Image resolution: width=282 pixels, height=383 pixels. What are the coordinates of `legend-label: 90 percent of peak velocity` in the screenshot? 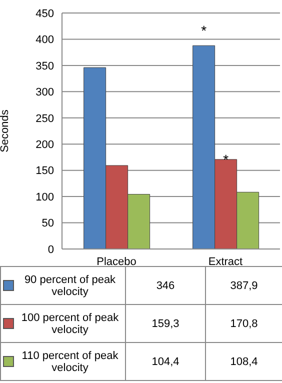 It's located at (70, 286).